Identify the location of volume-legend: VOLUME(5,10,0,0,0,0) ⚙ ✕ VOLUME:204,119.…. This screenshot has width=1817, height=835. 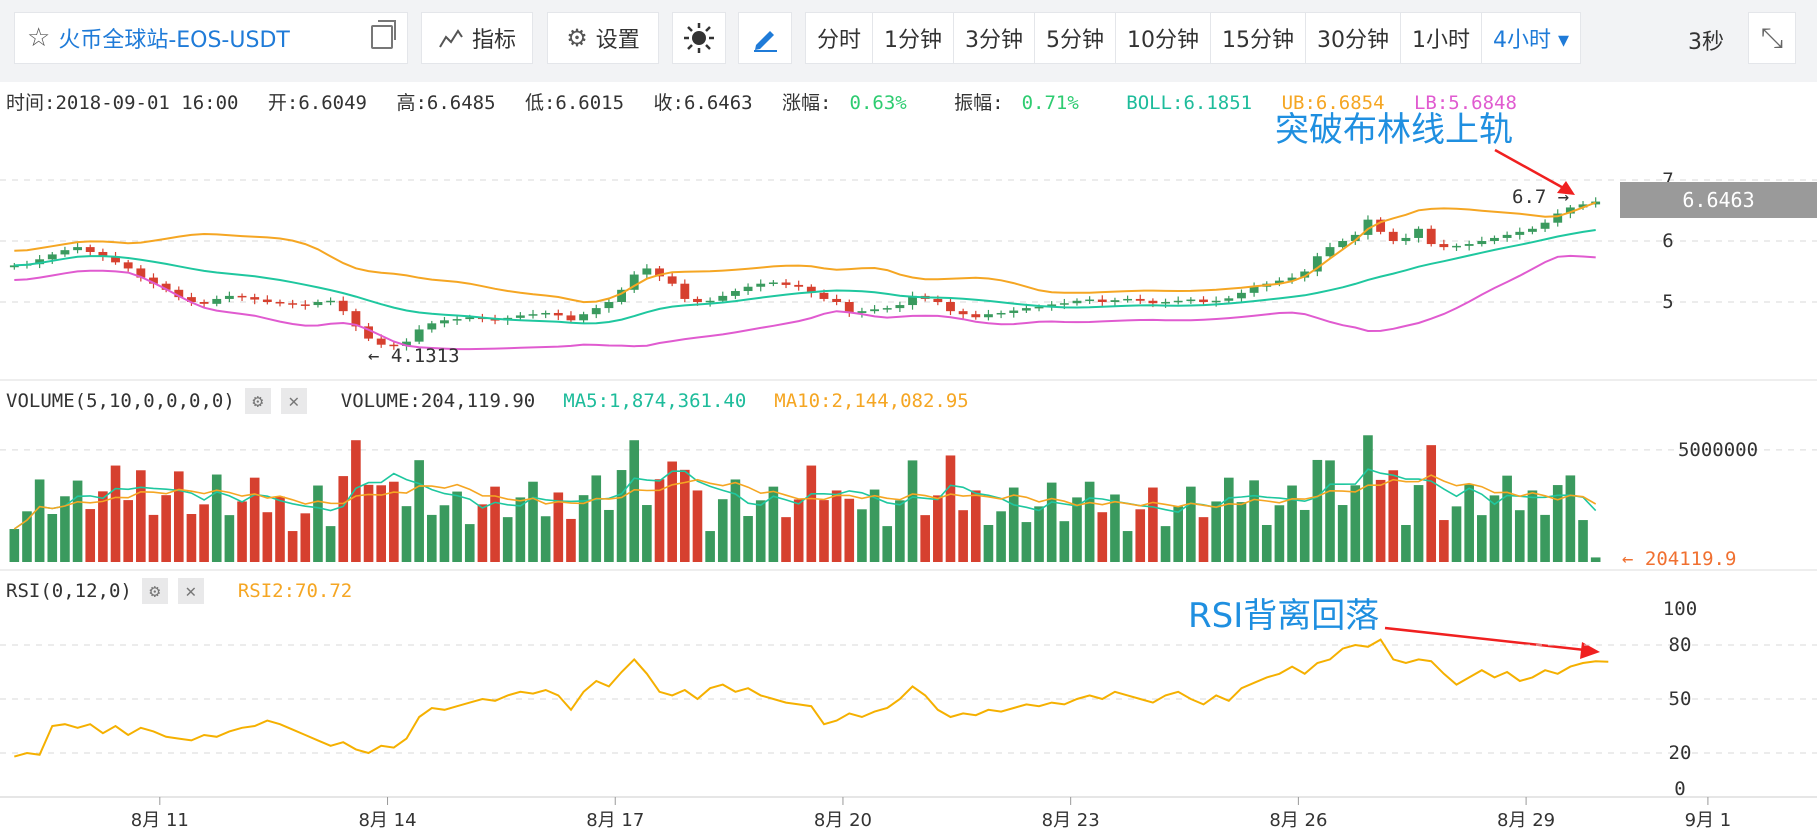
(487, 401).